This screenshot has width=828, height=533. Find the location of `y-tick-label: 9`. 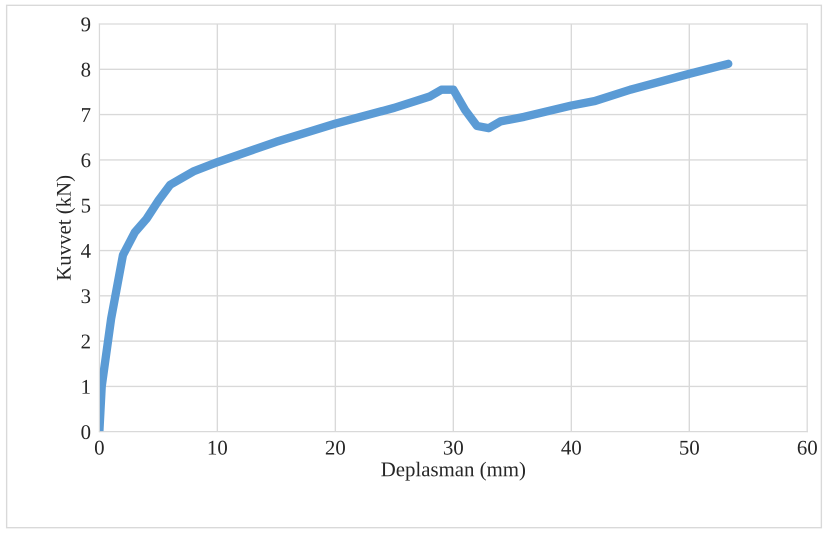

y-tick-label: 9 is located at coordinates (85, 24).